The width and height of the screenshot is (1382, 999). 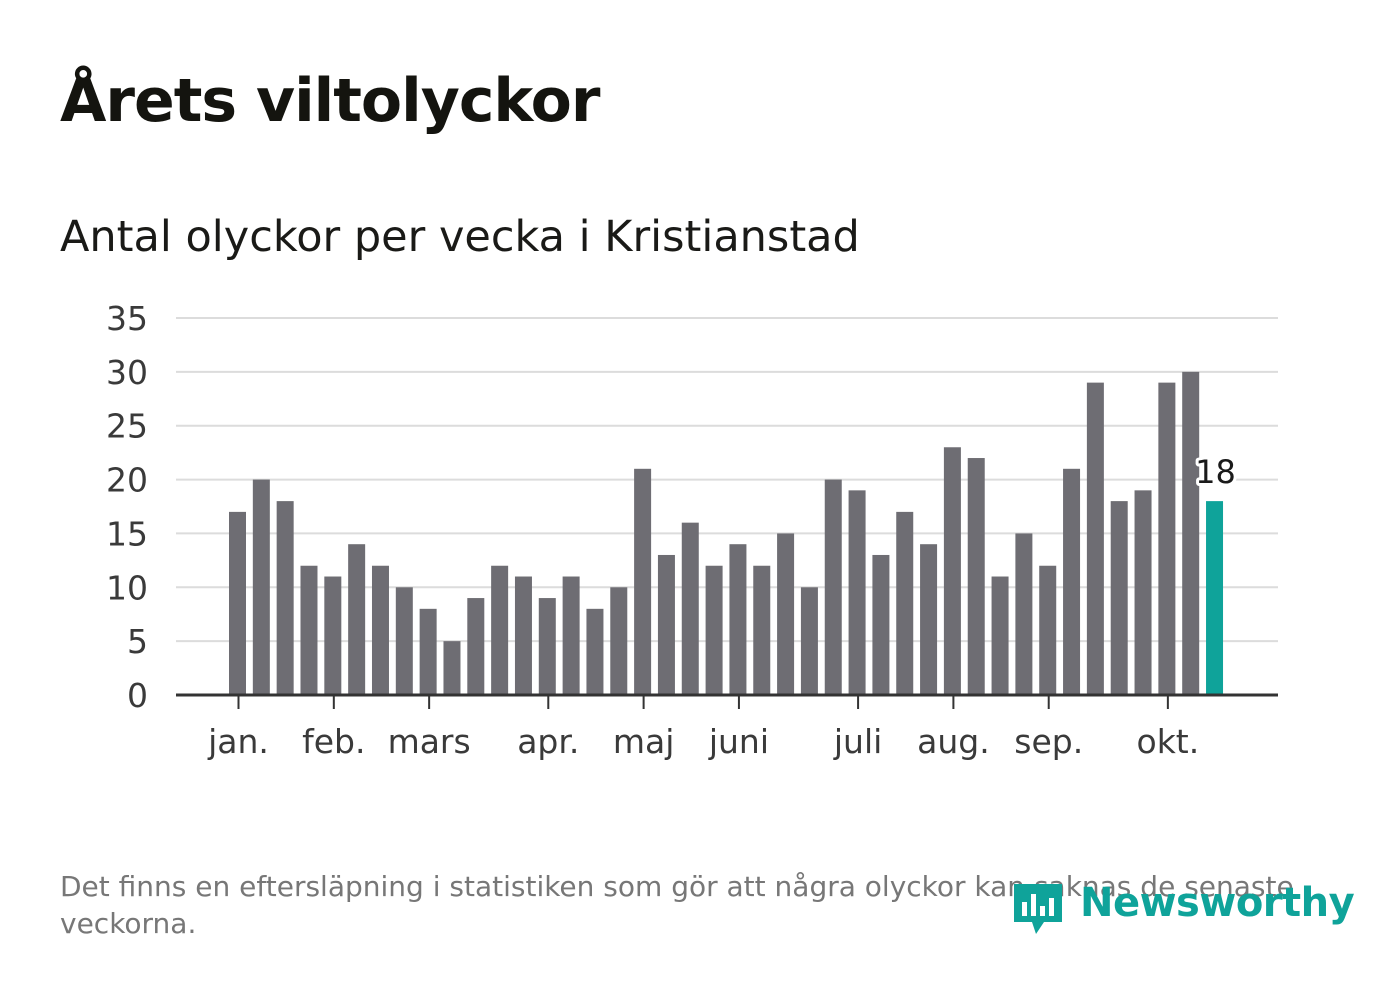 What do you see at coordinates (703, 728) in the screenshot?
I see `x-axis-ticks: jan. feb. mars apr. maj juni juli aug. sep. okt.` at bounding box center [703, 728].